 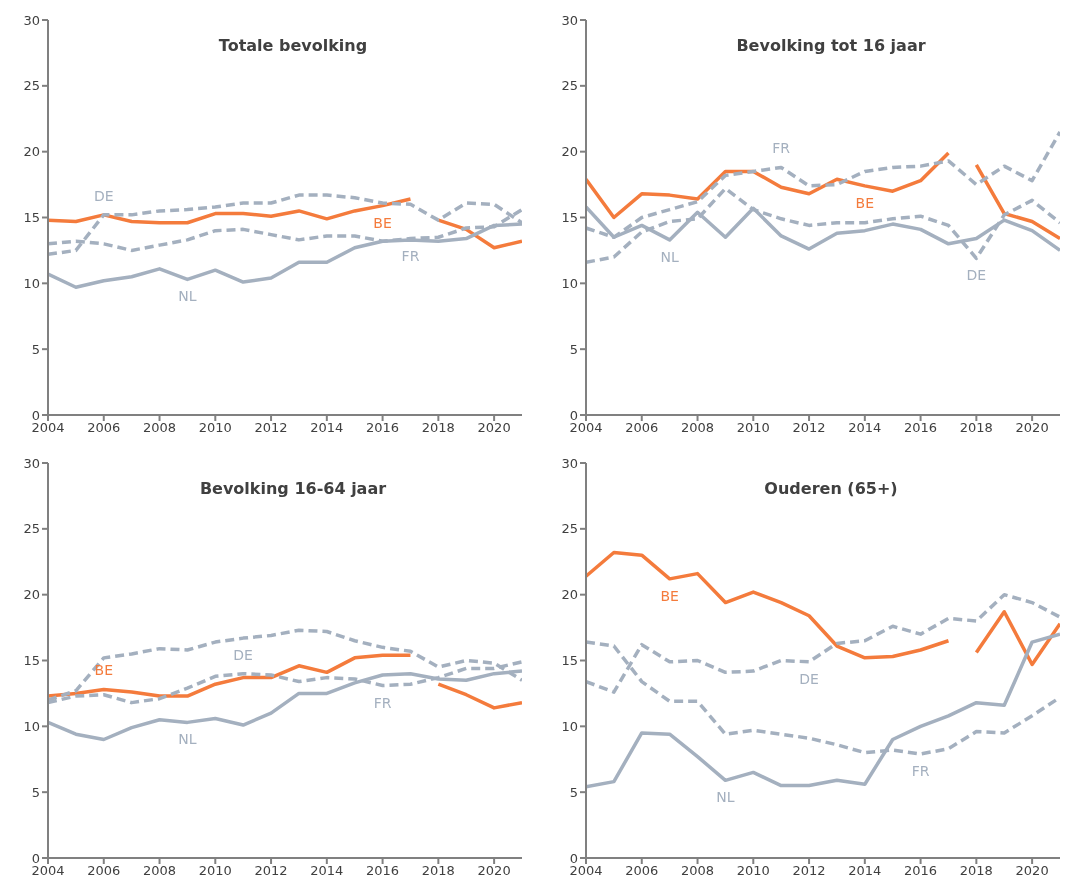 What do you see at coordinates (293, 45) in the screenshot?
I see `text: Totale bevolking` at bounding box center [293, 45].